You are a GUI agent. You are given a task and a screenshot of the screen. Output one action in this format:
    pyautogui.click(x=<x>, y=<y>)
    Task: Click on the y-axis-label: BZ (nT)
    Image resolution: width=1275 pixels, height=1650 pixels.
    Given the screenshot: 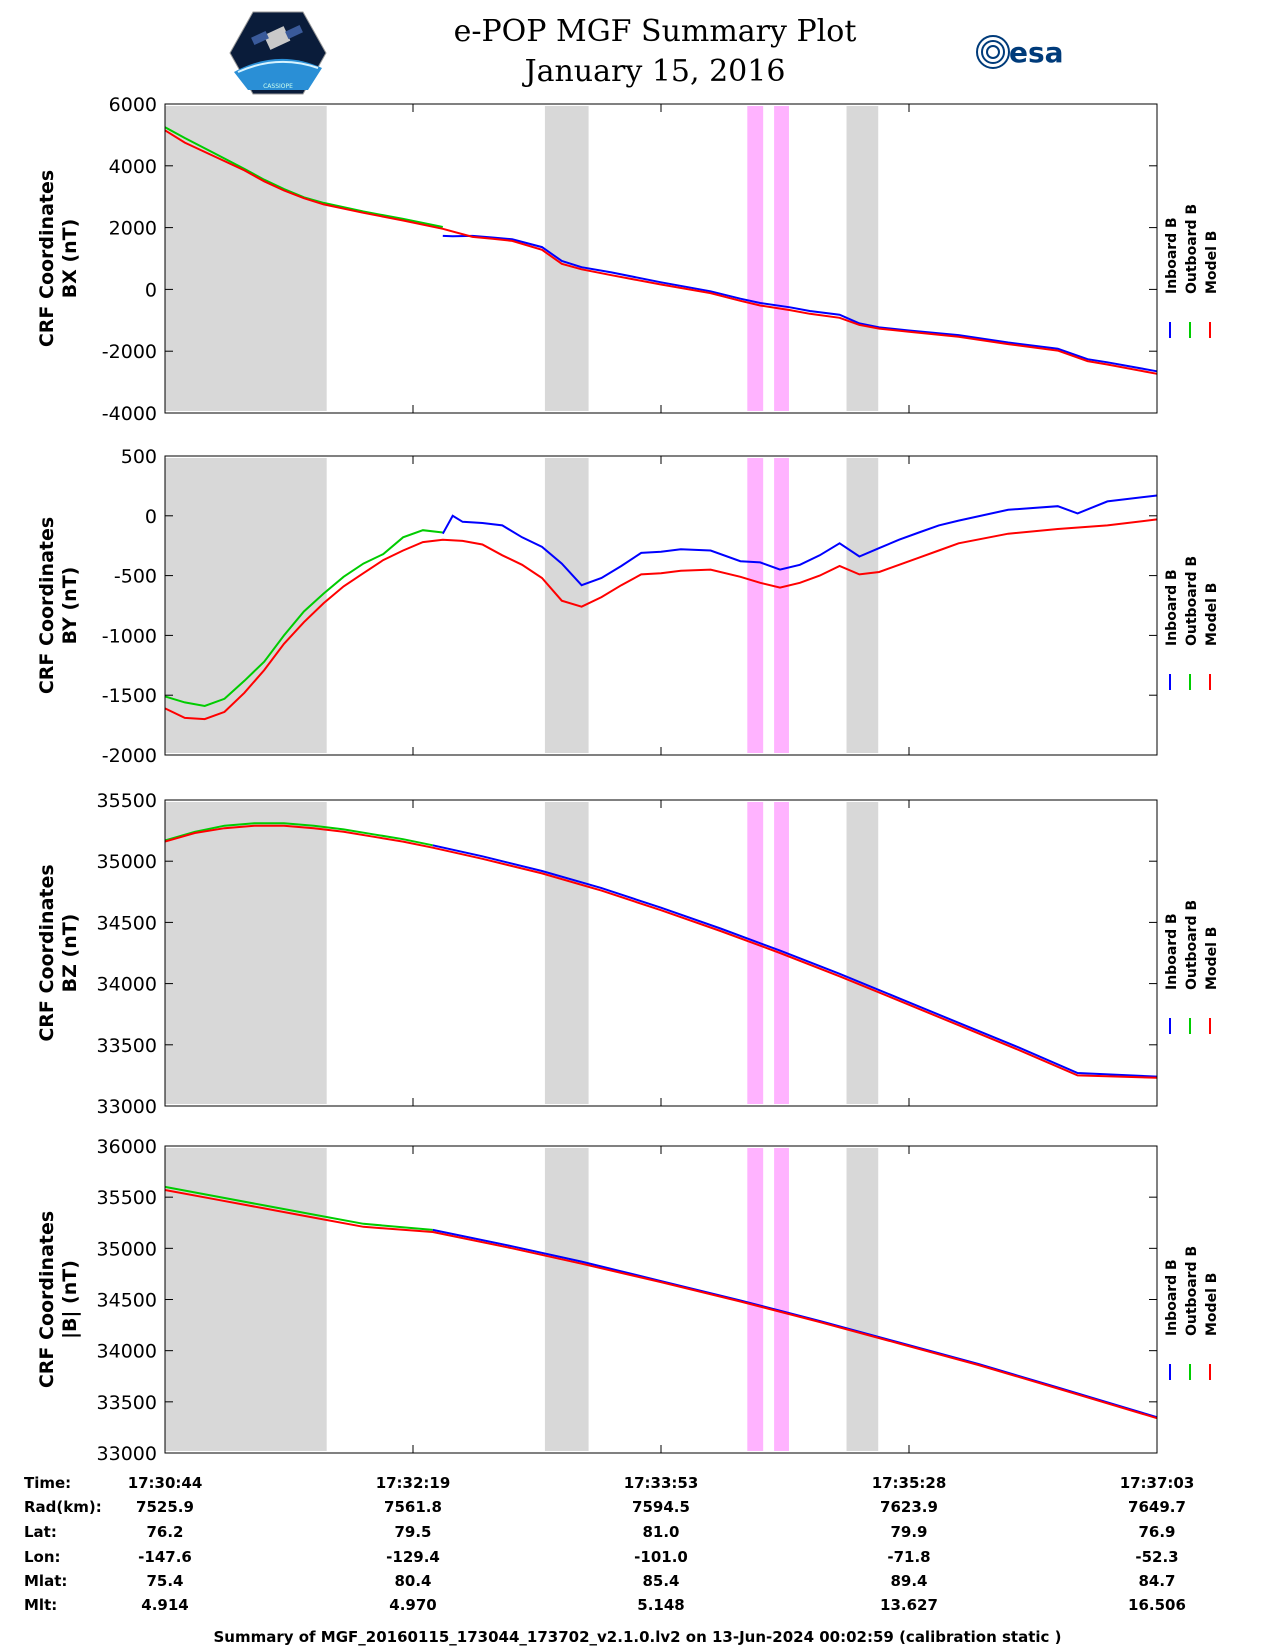 What is the action you would take?
    pyautogui.click(x=70, y=953)
    